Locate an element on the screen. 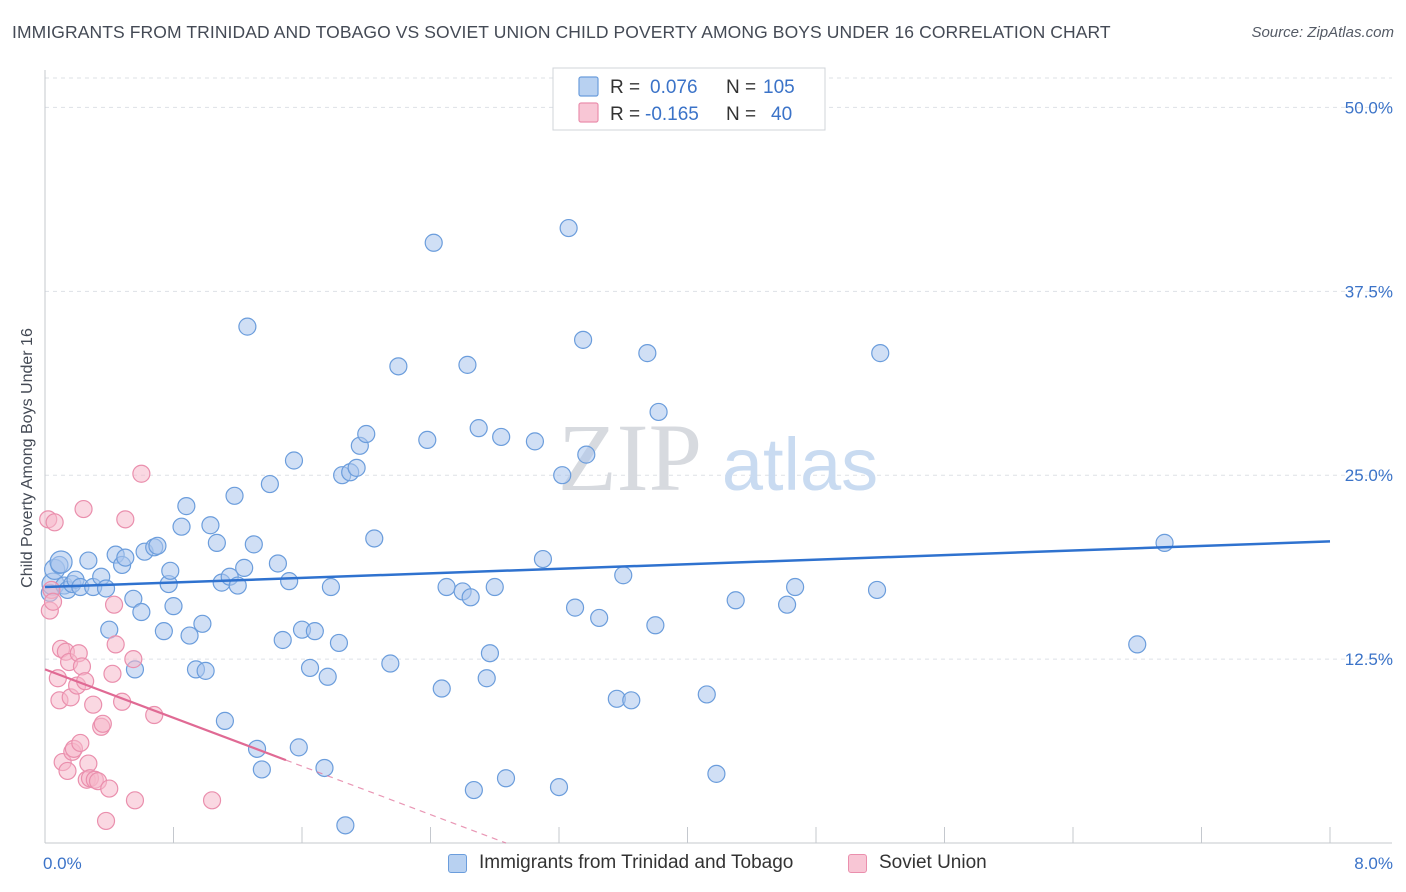 This screenshot has height=892, width=1406. y-tick-label: 50.0% is located at coordinates (1369, 107).